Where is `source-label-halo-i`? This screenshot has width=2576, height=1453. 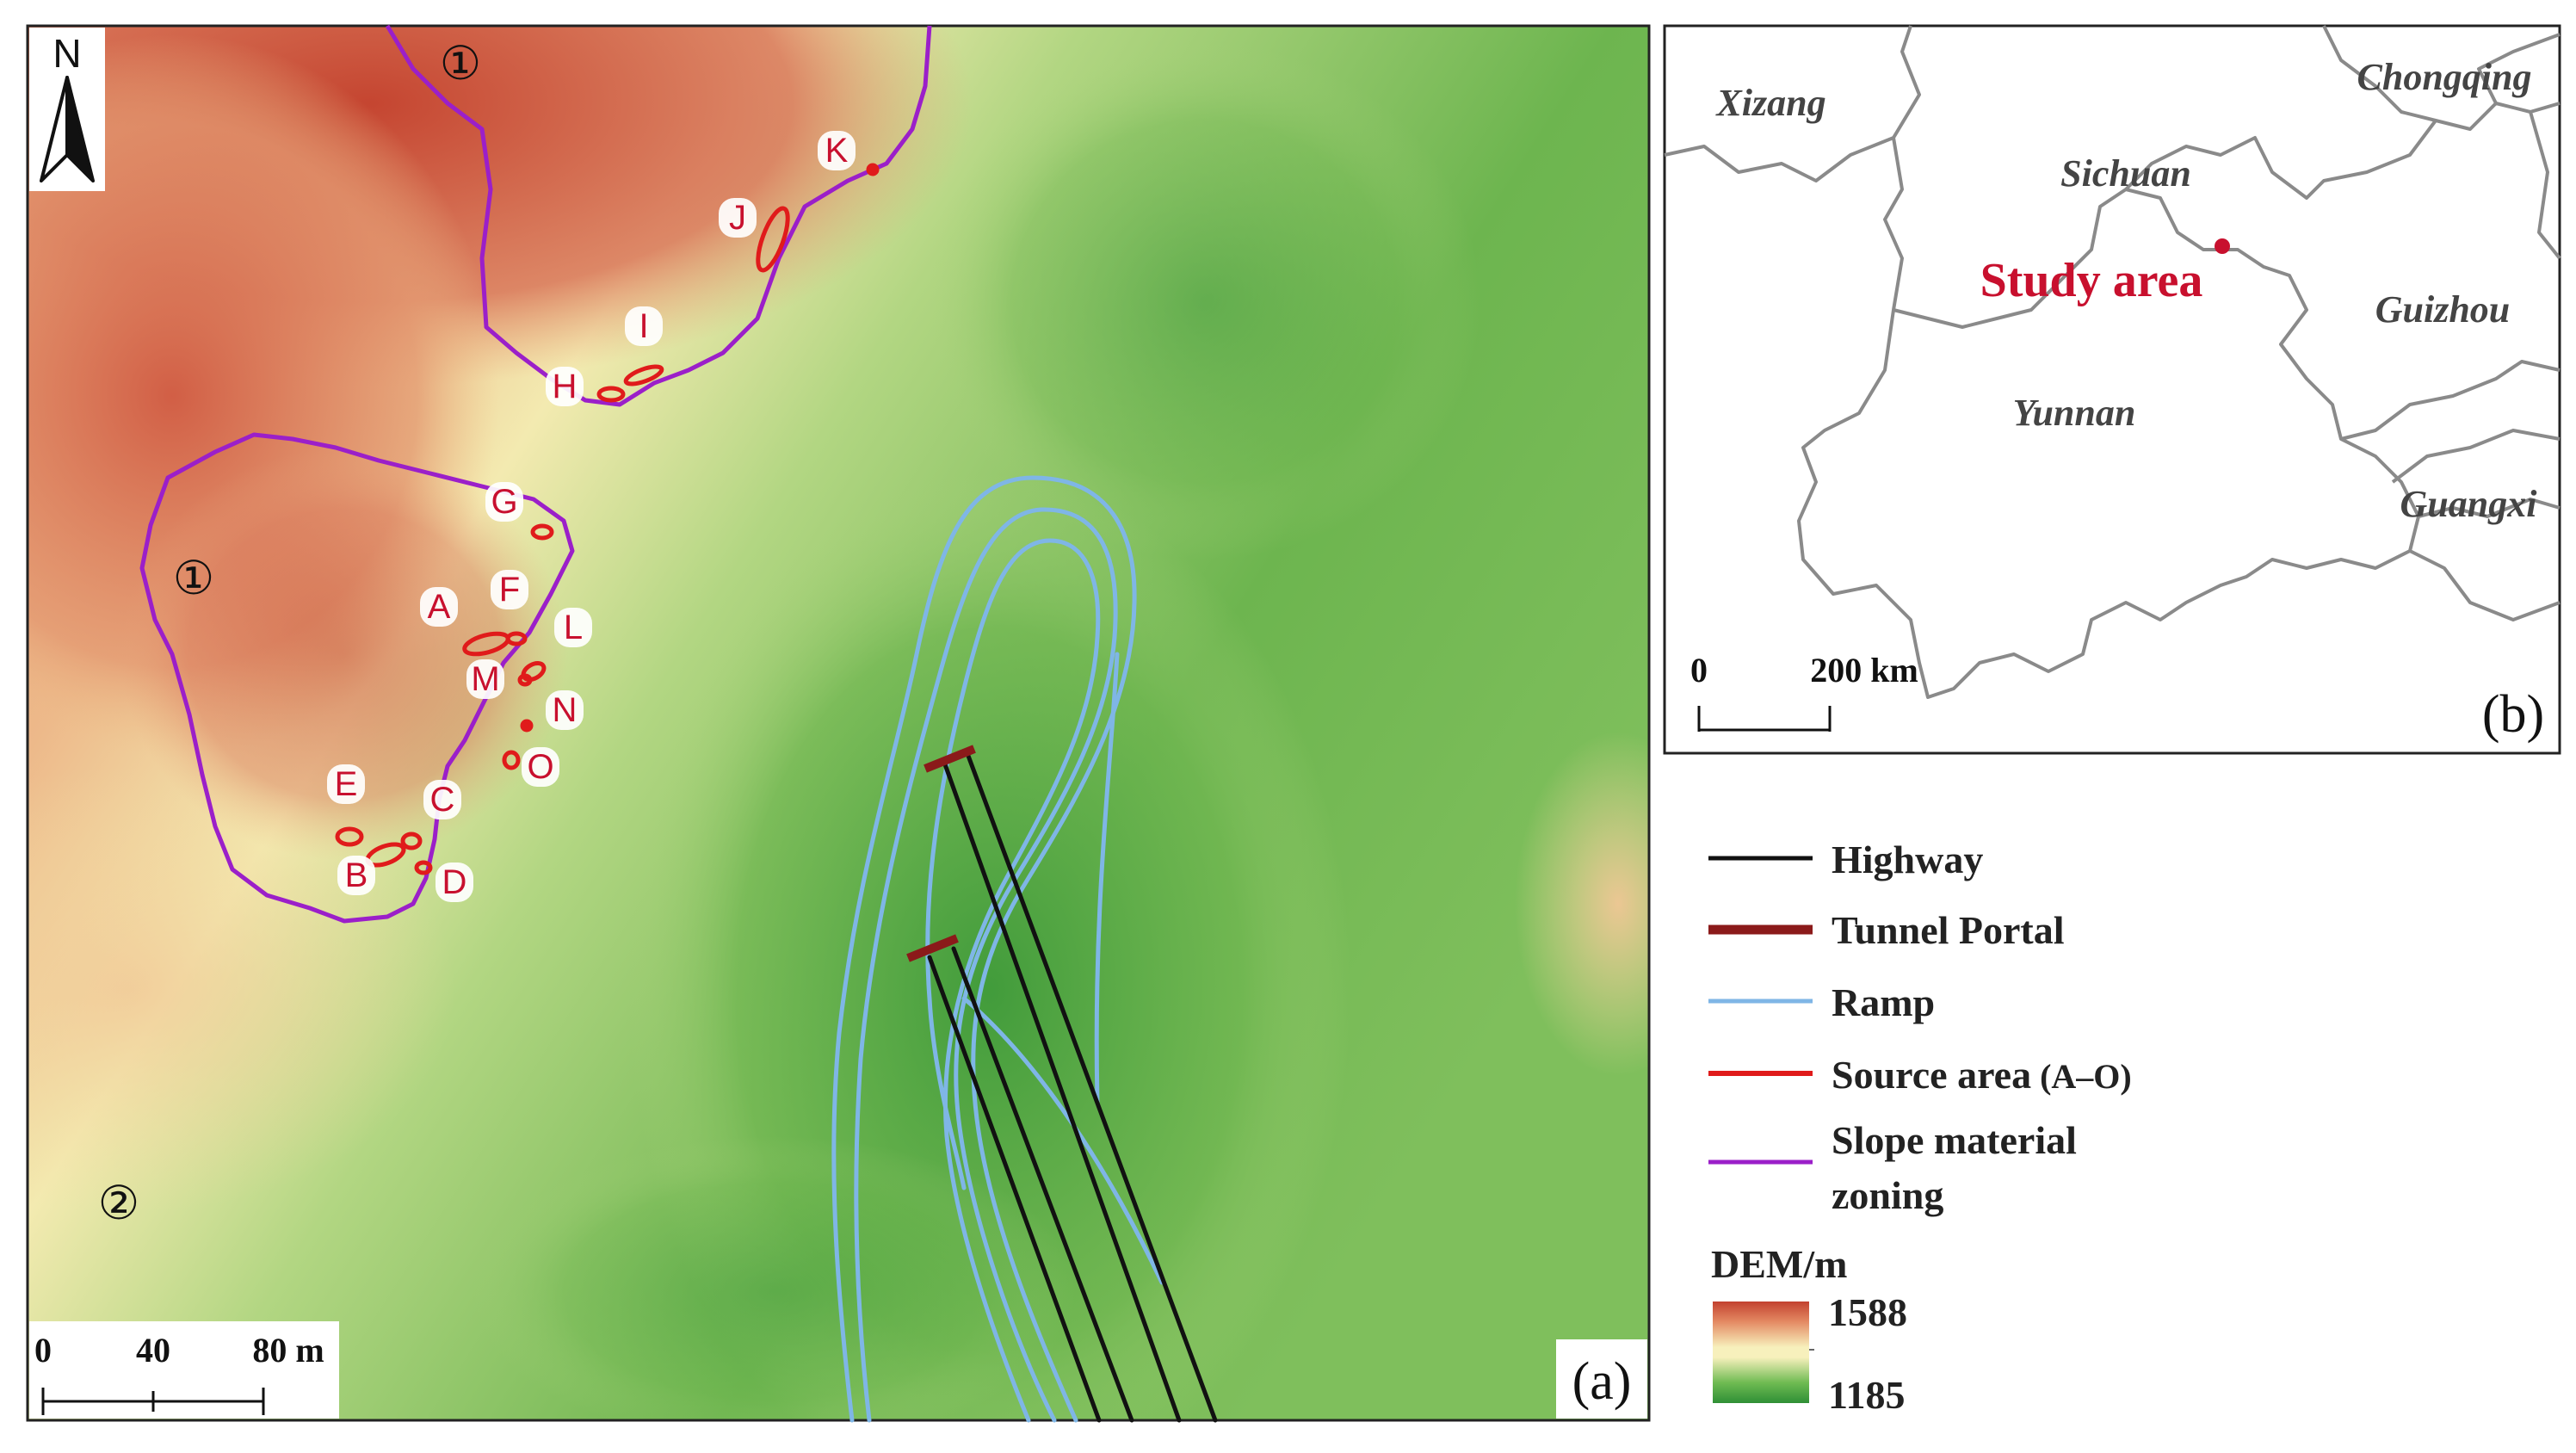
source-label-halo-i is located at coordinates (644, 326).